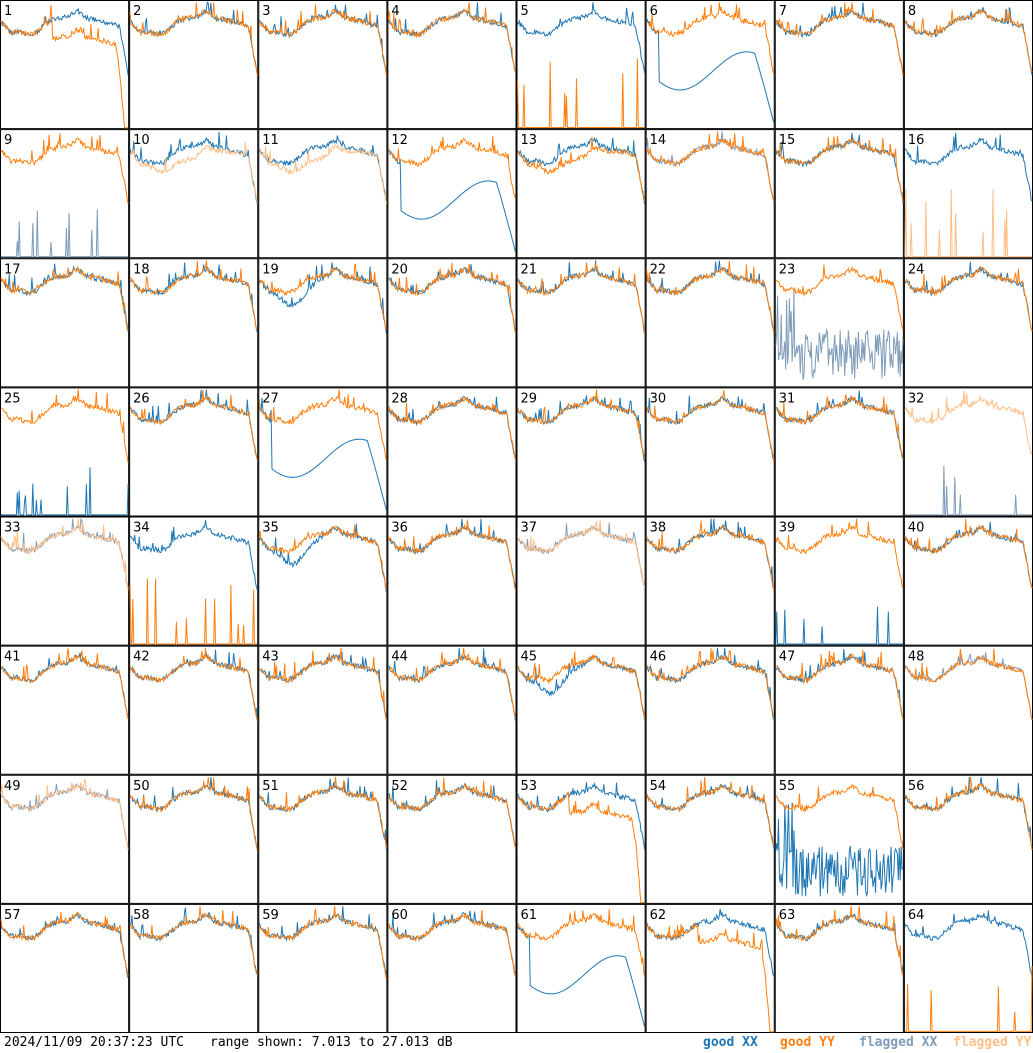  I want to click on panel-16: 16, so click(968, 194).